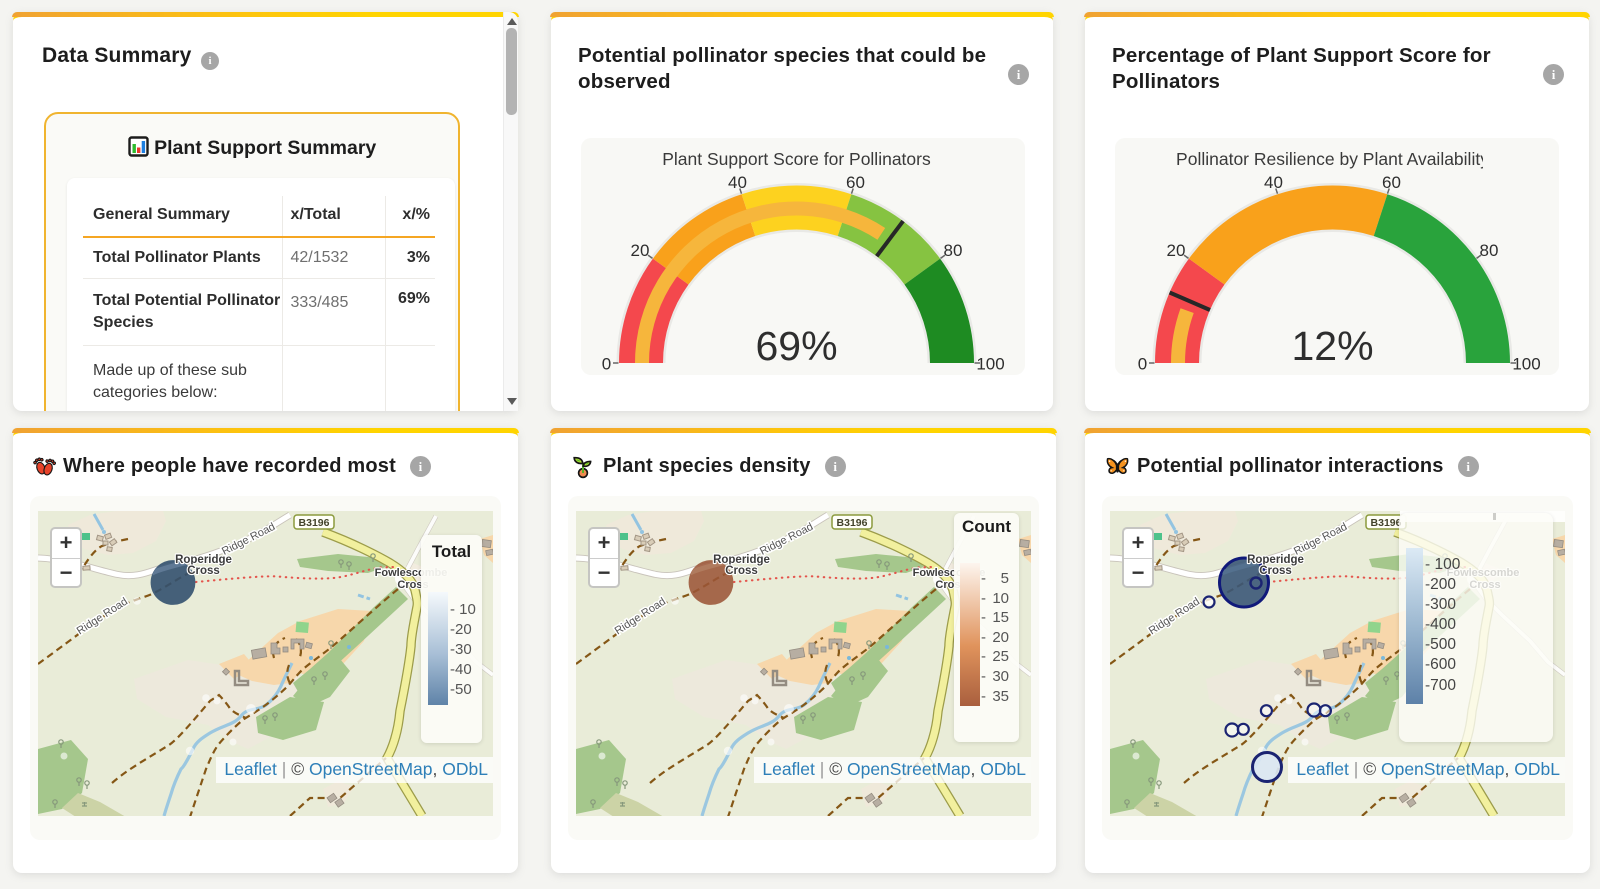 This screenshot has width=1600, height=889. Describe the element at coordinates (796, 346) in the screenshot. I see `svg-text: 69%` at that location.